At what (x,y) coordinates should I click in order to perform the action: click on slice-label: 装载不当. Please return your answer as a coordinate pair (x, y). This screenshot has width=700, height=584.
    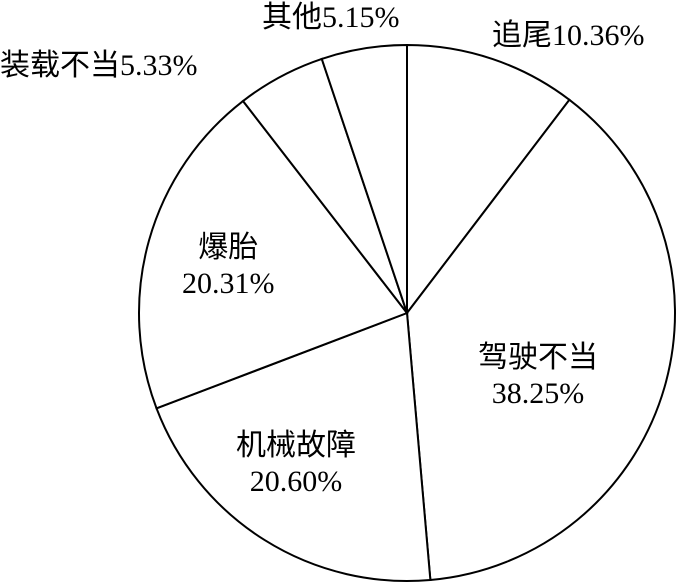
    Looking at the image, I should click on (60, 65).